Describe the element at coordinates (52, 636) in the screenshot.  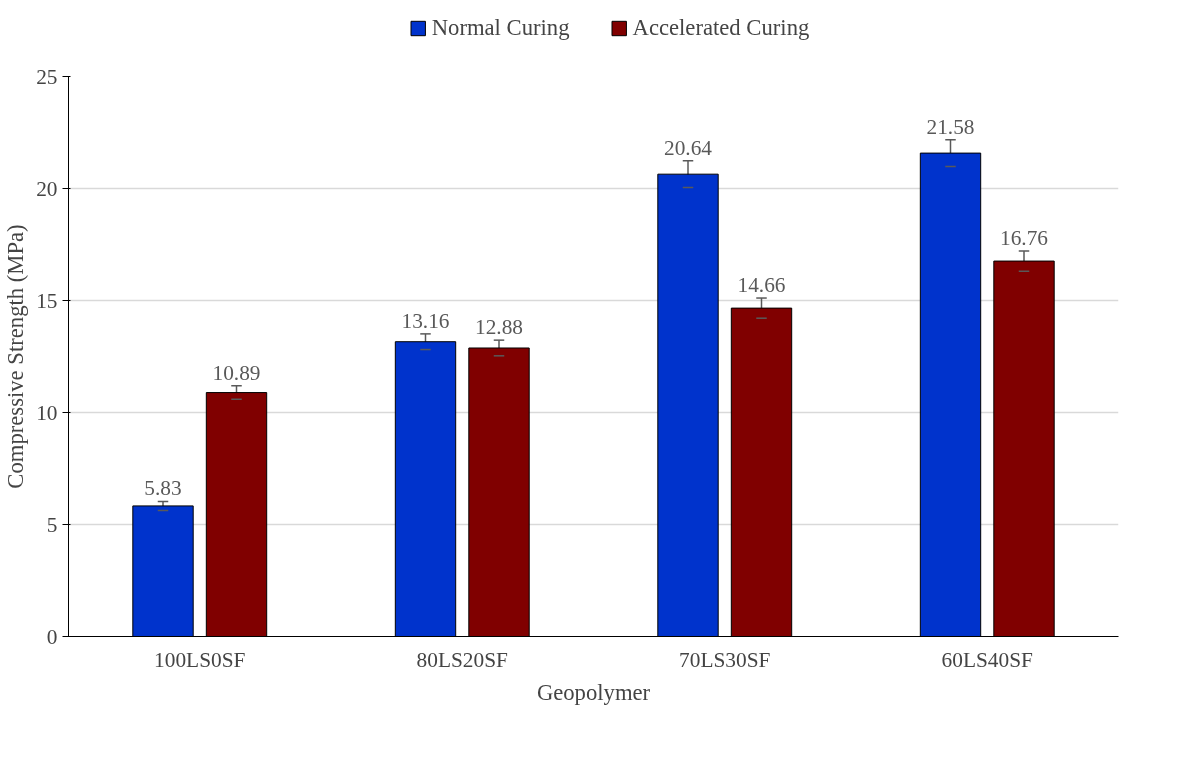
I see `y-tick-label: 0` at that location.